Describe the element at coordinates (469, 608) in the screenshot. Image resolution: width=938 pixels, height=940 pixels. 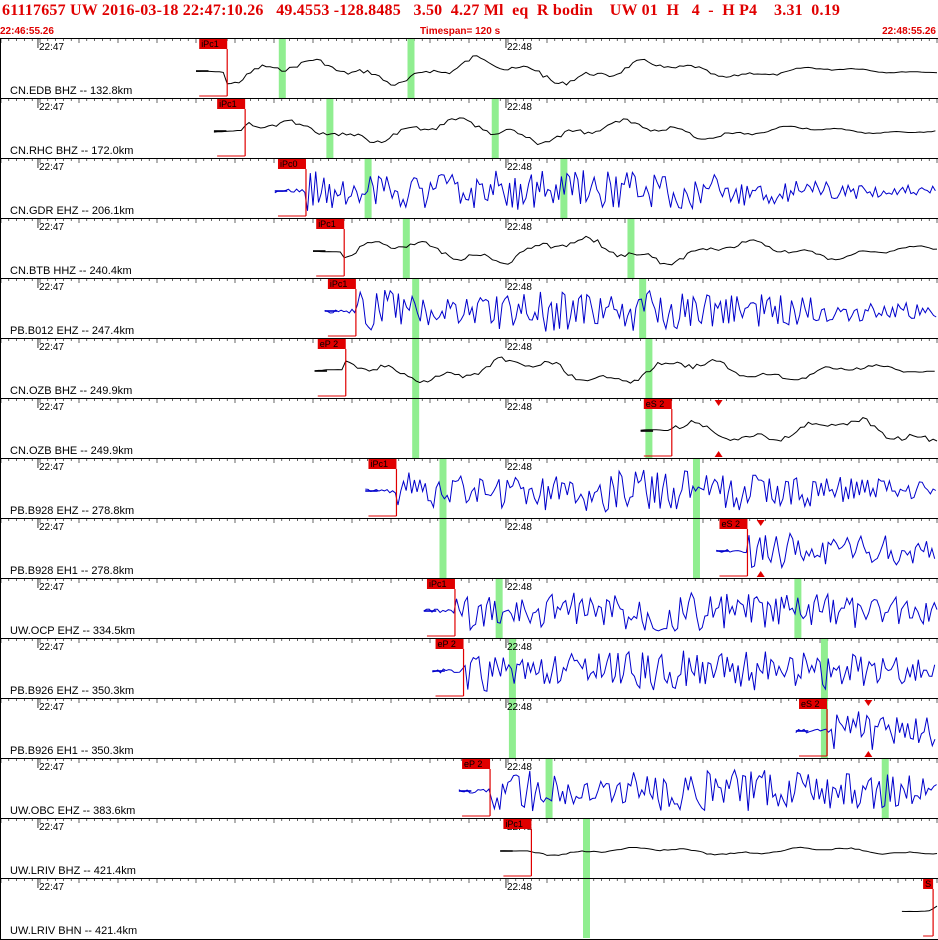
I see `trace-row: 22:47 22:48 iPc1 UW.OCP EHZ -- 334.5km` at that location.